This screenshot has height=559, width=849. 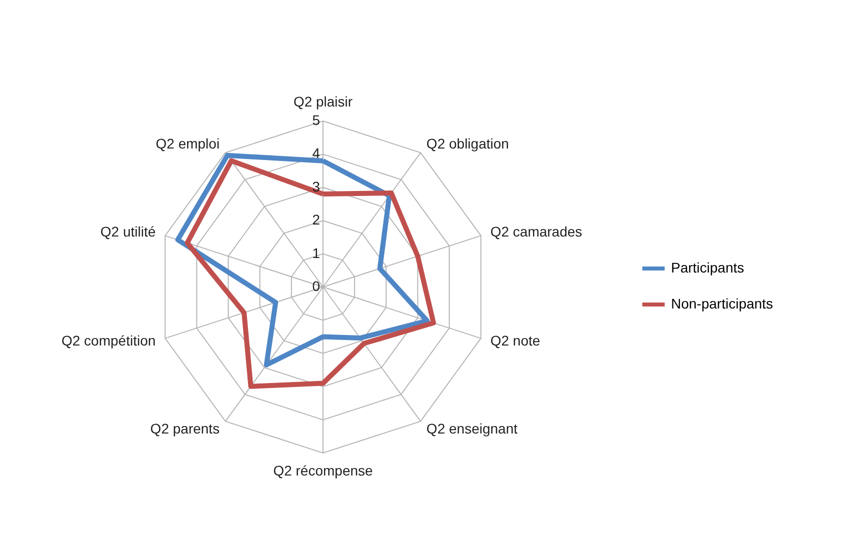 What do you see at coordinates (128, 232) in the screenshot?
I see `spoke-label: Q2 utilité` at bounding box center [128, 232].